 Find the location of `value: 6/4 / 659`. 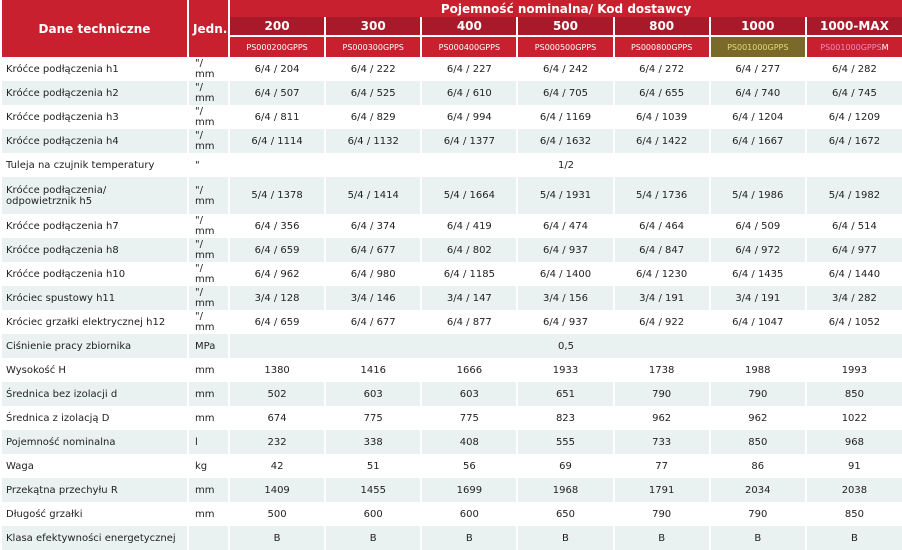

value: 6/4 / 659 is located at coordinates (276, 322).